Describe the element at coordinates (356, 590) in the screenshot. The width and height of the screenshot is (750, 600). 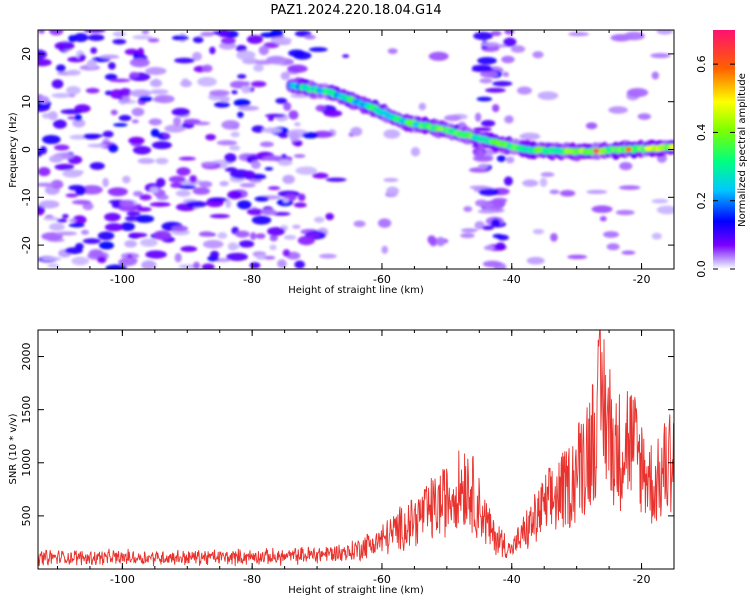
I see `snr-x-axis-label: Height of straight line (km)` at that location.